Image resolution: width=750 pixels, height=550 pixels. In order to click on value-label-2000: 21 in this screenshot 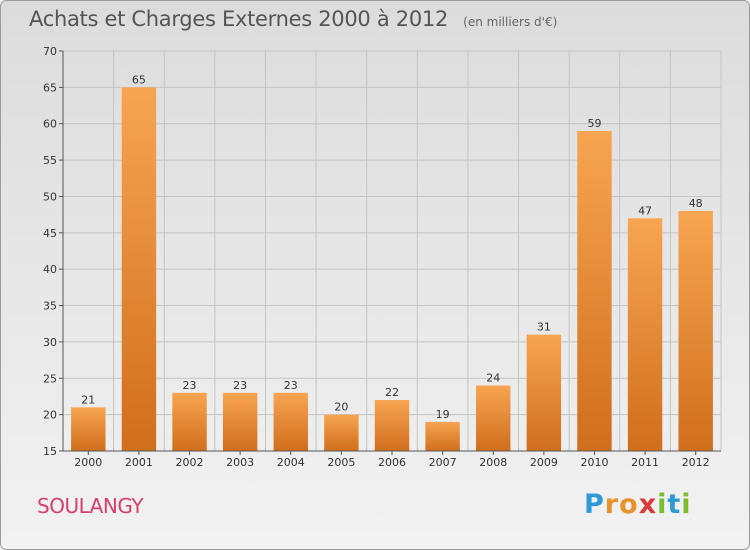, I will do `click(88, 399)`.